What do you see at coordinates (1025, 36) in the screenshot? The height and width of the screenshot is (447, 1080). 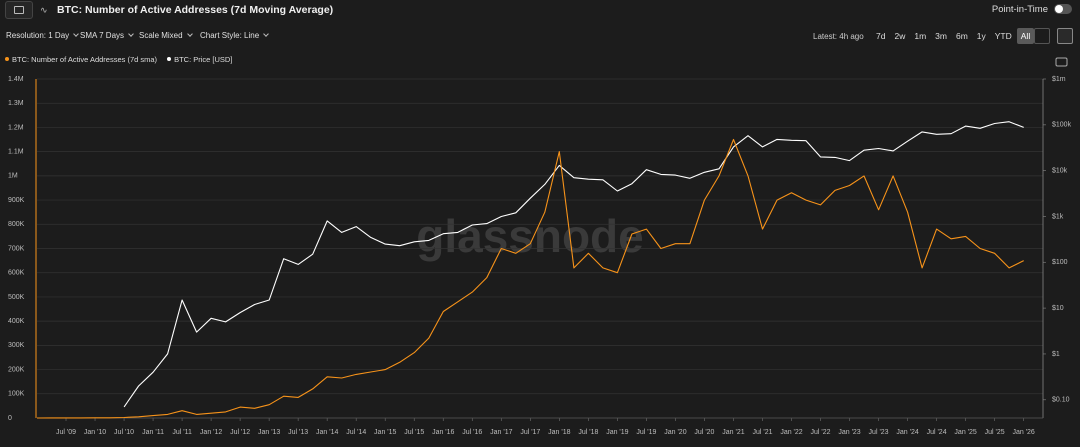 I see `range-button: All` at bounding box center [1025, 36].